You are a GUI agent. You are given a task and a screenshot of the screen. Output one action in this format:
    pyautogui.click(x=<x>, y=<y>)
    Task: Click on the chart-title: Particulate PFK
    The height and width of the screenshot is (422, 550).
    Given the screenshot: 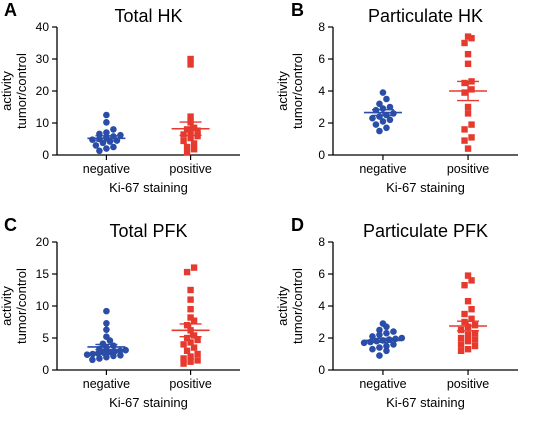 What is the action you would take?
    pyautogui.click(x=425, y=231)
    